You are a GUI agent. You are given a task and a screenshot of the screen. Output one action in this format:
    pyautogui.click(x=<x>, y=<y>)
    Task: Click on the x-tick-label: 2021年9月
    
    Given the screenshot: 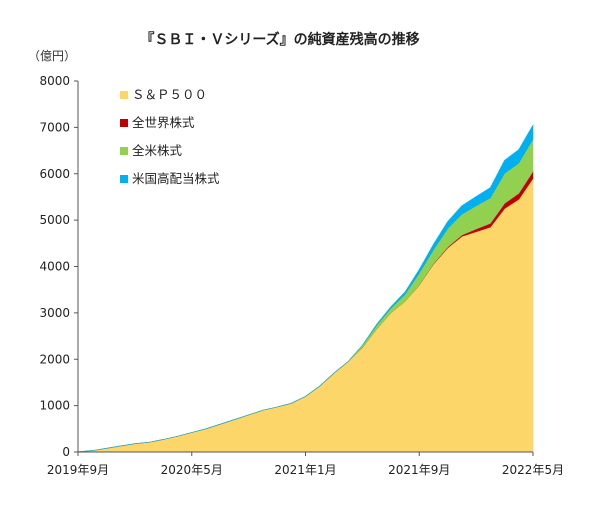 What is the action you would take?
    pyautogui.click(x=419, y=470)
    